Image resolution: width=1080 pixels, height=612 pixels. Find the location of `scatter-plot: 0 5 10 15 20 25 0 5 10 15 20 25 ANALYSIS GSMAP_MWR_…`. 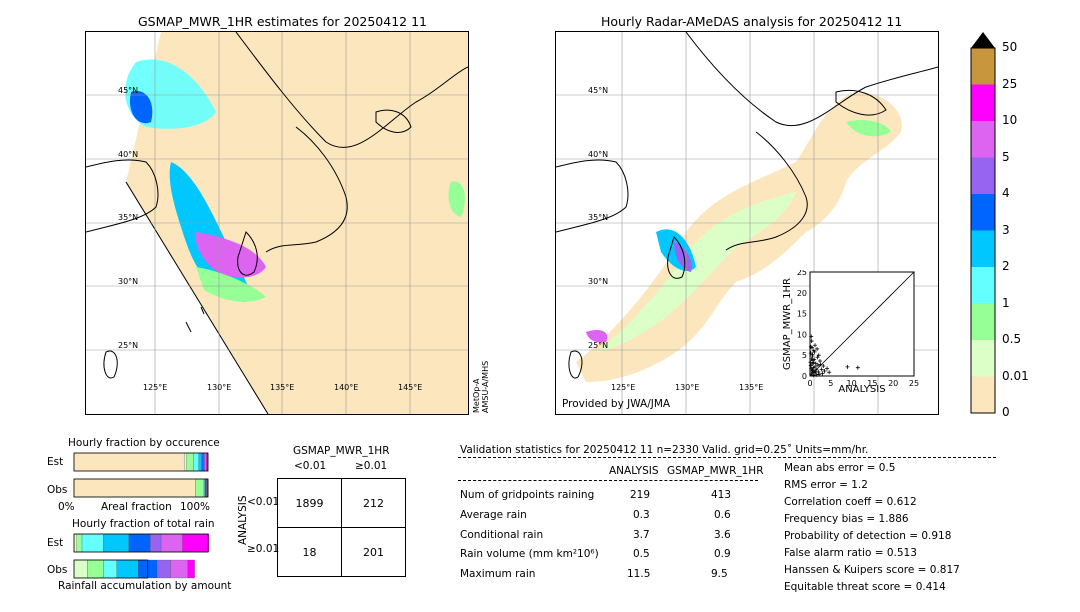

scatter-plot: 0 5 10 15 20 25 0 5 10 15 20 25 ANALYSIS GSMAP_MWR_… is located at coordinates (850, 332).